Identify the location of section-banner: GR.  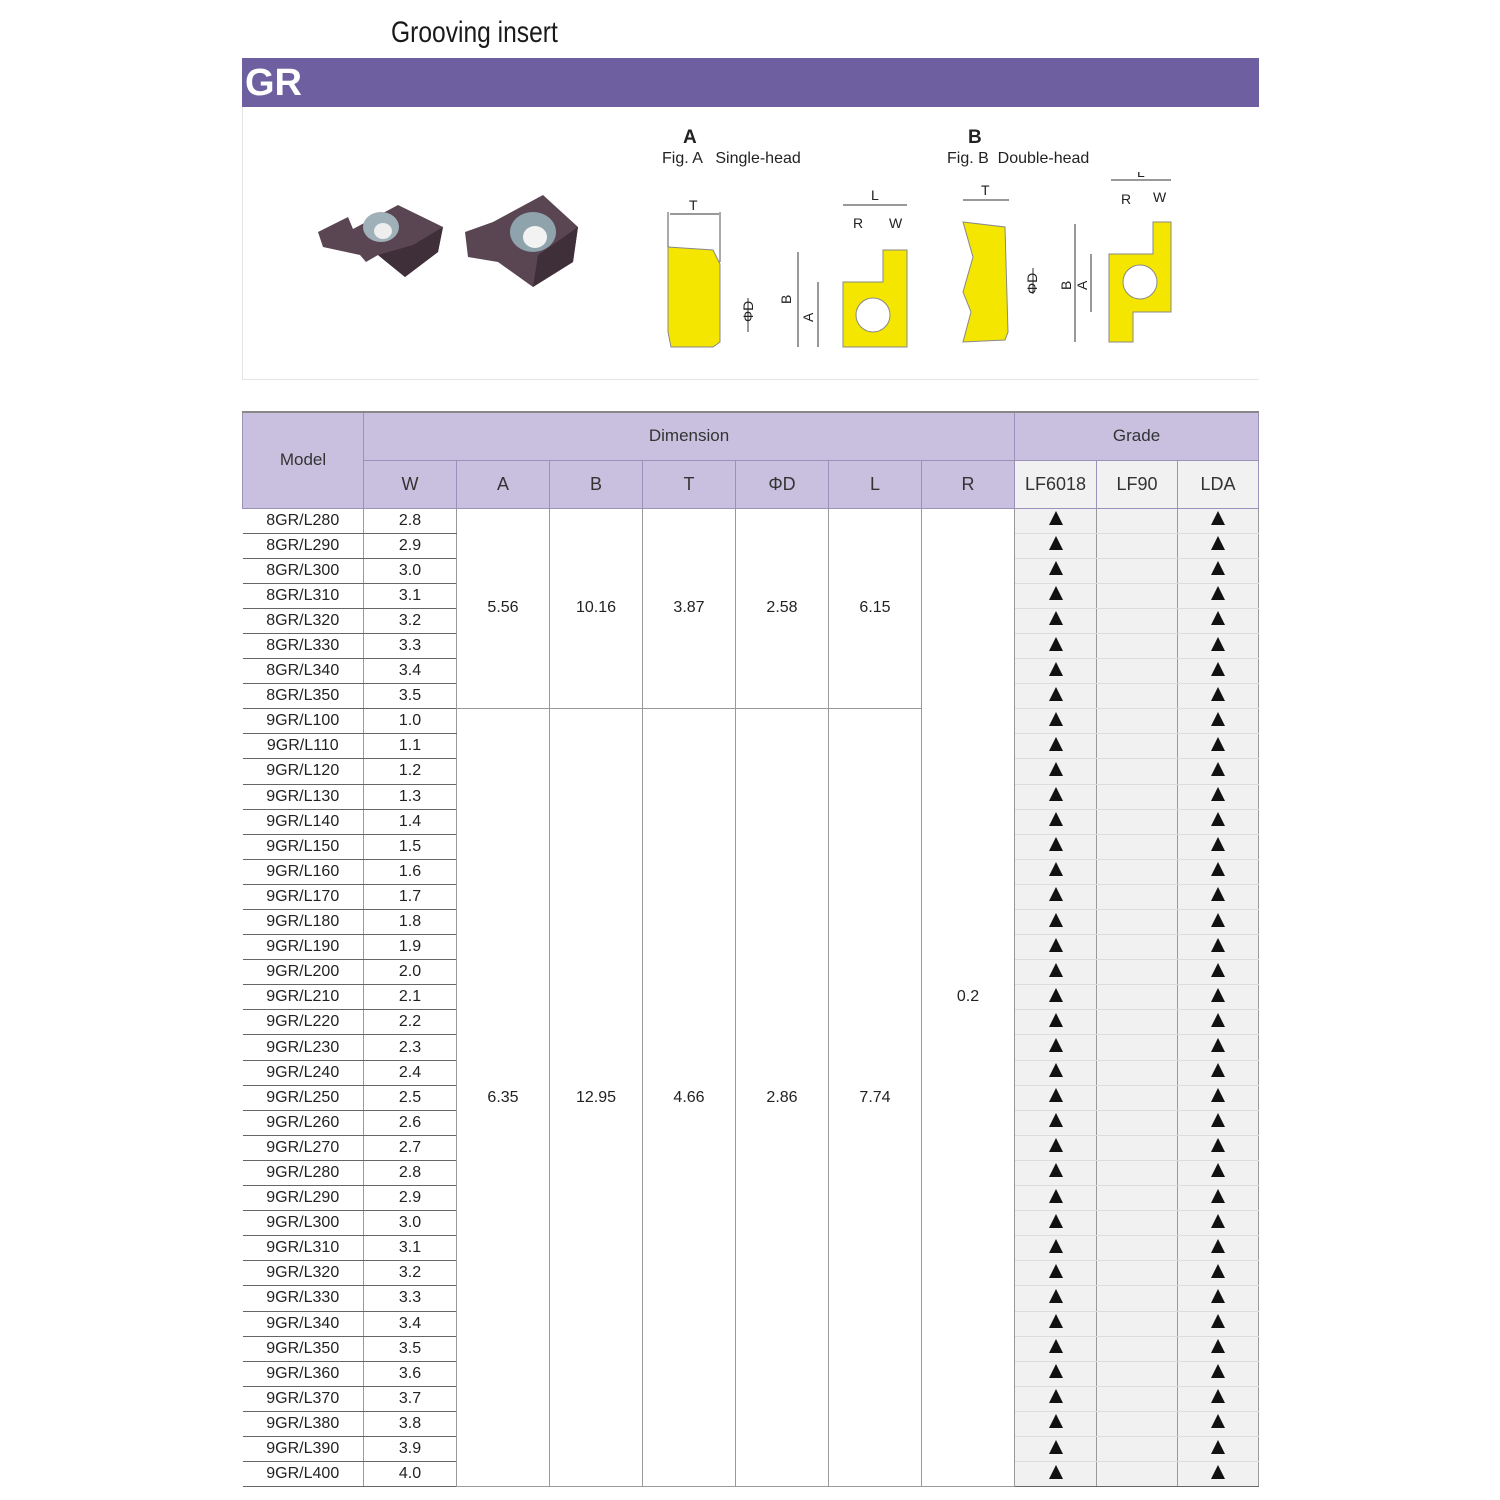
(750, 82).